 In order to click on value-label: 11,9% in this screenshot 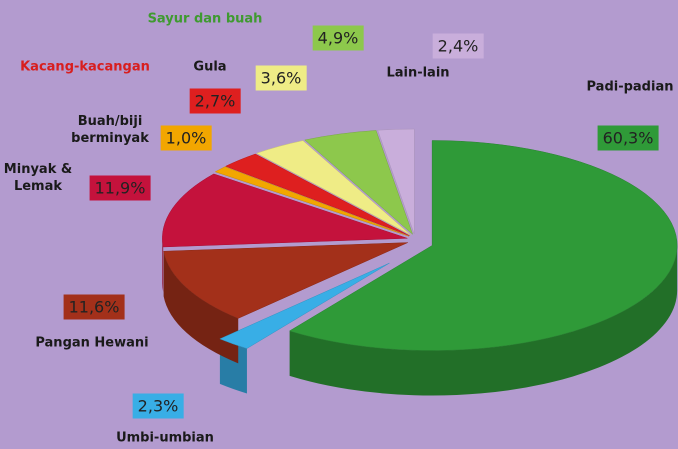, I will do `click(120, 188)`.